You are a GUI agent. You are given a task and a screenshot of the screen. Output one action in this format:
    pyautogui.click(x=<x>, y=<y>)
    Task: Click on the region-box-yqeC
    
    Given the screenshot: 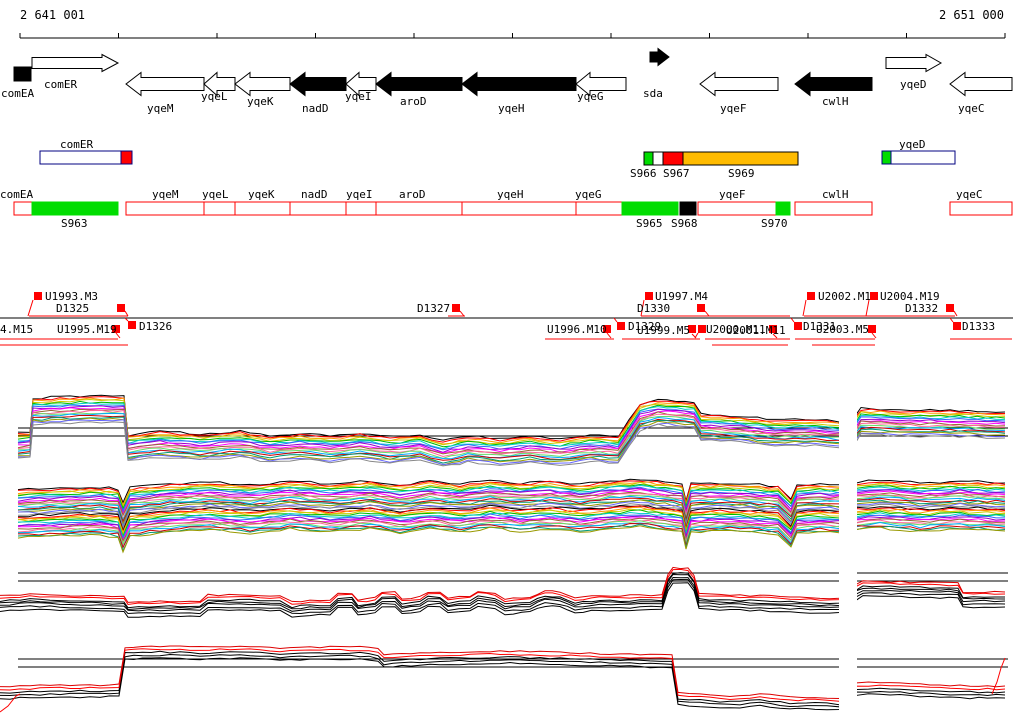 What is the action you would take?
    pyautogui.click(x=981, y=208)
    